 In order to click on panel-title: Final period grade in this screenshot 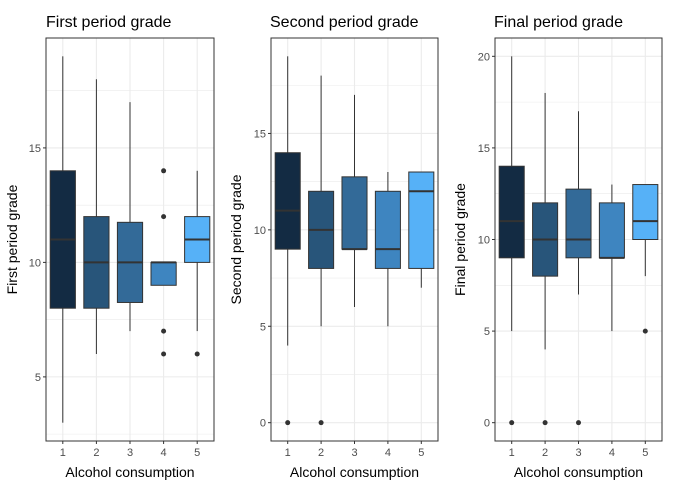, I will do `click(558, 22)`.